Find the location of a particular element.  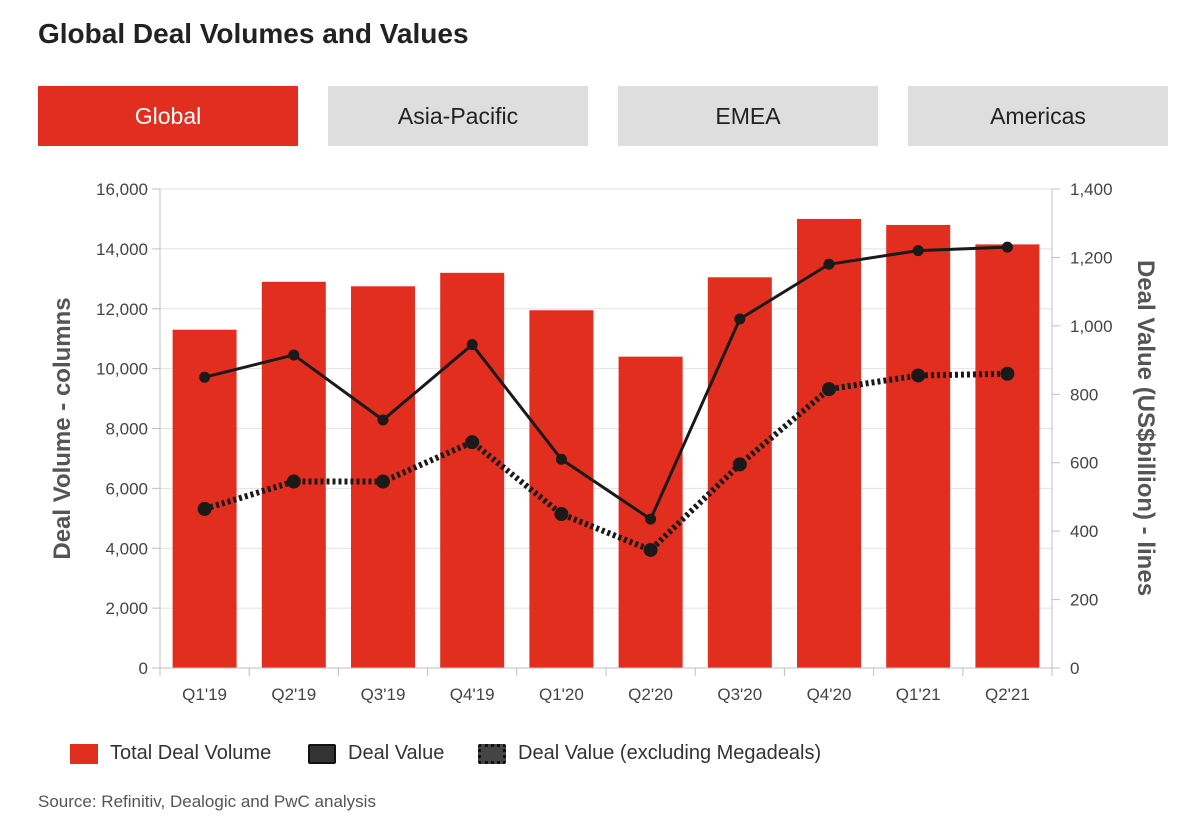

region-tabs: Global Asia-Pacific EMEA Americas is located at coordinates (603, 117).